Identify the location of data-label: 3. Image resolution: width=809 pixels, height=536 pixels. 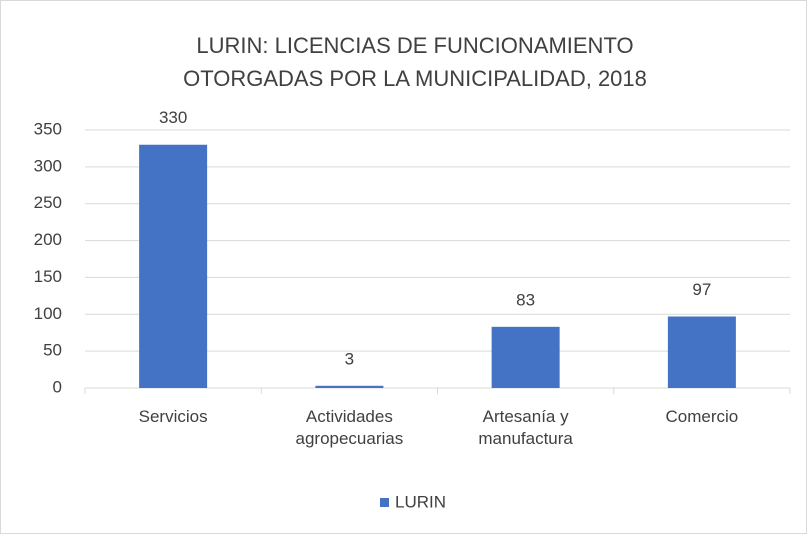
(349, 358).